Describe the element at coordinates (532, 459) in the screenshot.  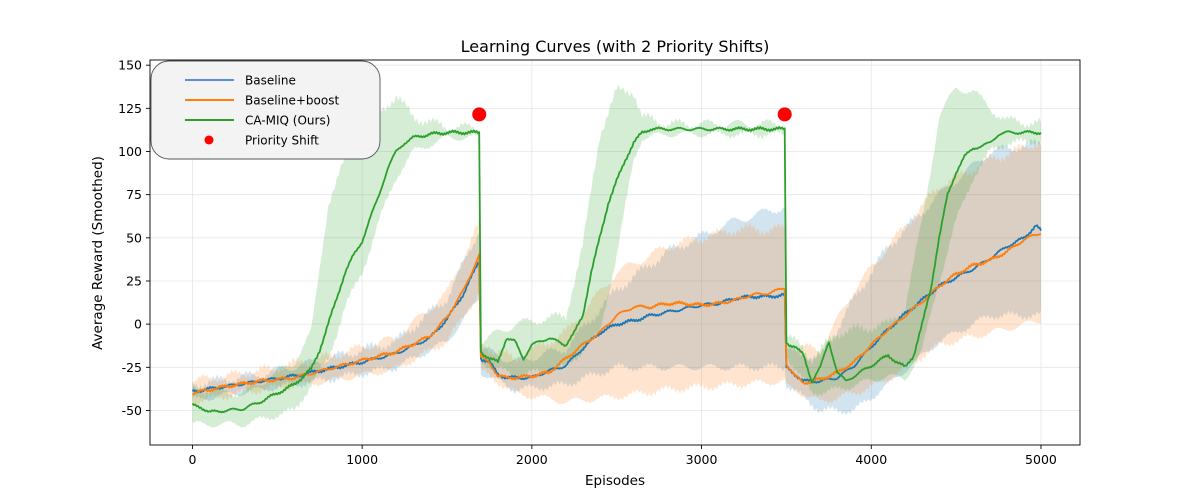
I see `x-tick-label: 2000` at that location.